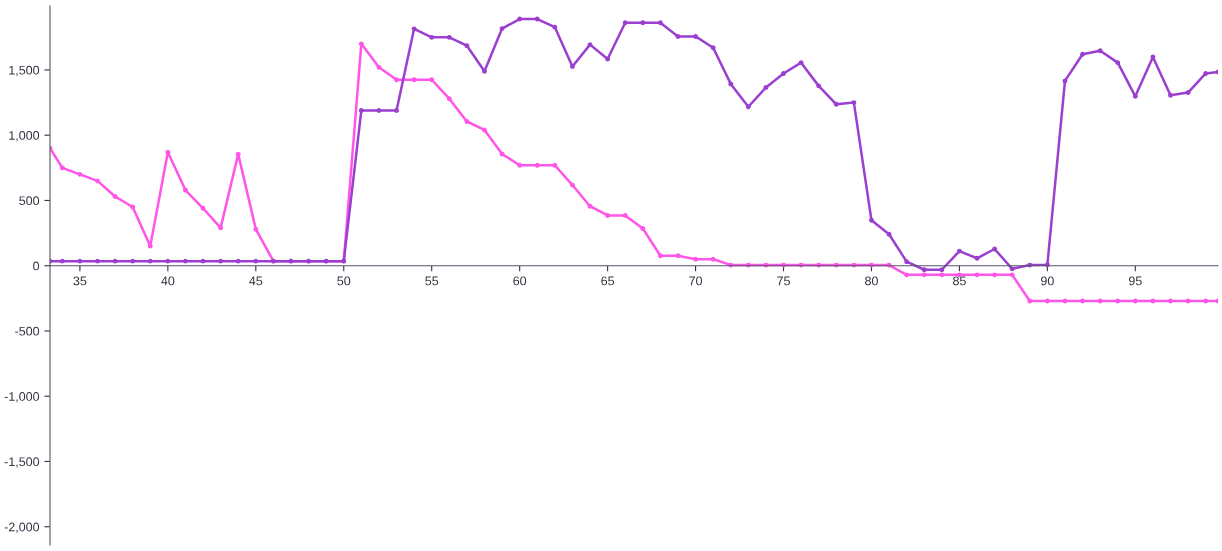  Describe the element at coordinates (24, 136) in the screenshot. I see `y-tick-label: 1,000` at that location.